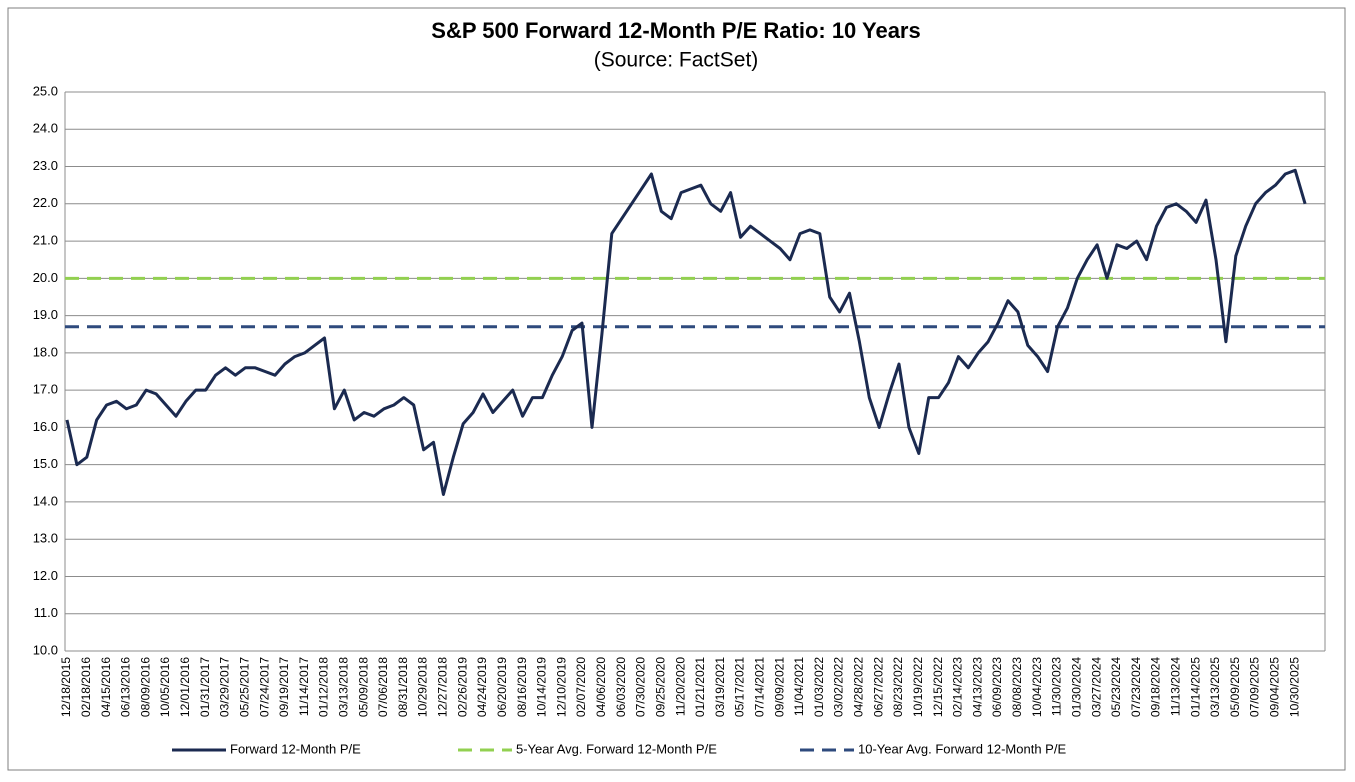  I want to click on x-tick-label: 07/14/2021, so click(760, 687).